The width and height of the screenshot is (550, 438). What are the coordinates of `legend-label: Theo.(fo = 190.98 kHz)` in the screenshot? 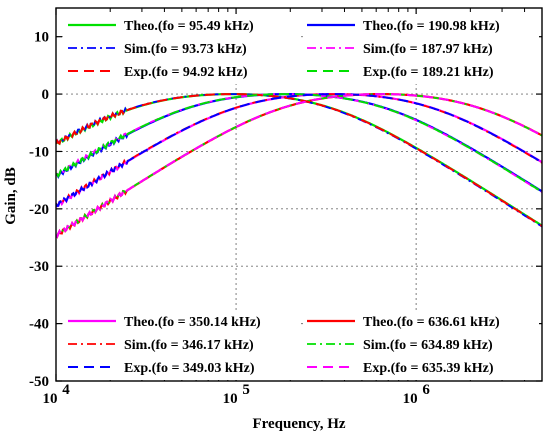 It's located at (431, 26).